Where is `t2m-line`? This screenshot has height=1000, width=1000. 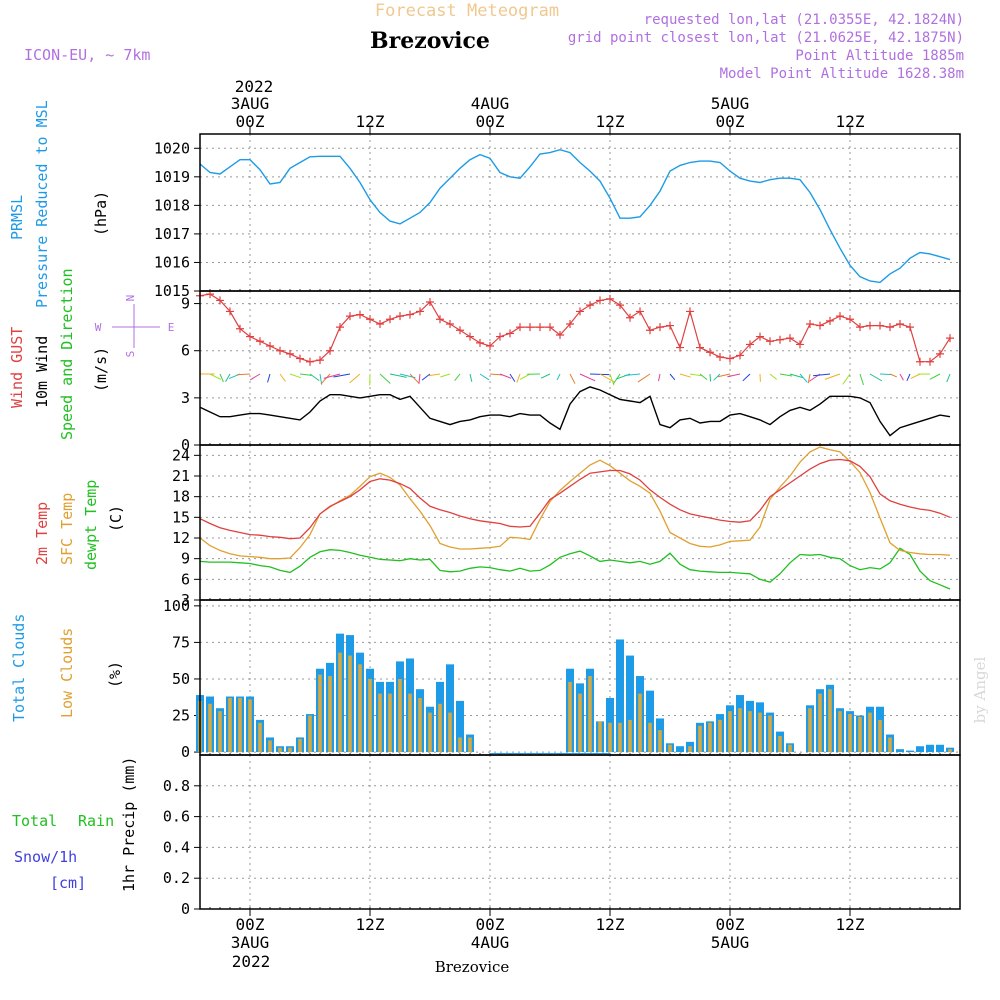 t2m-line is located at coordinates (575, 499).